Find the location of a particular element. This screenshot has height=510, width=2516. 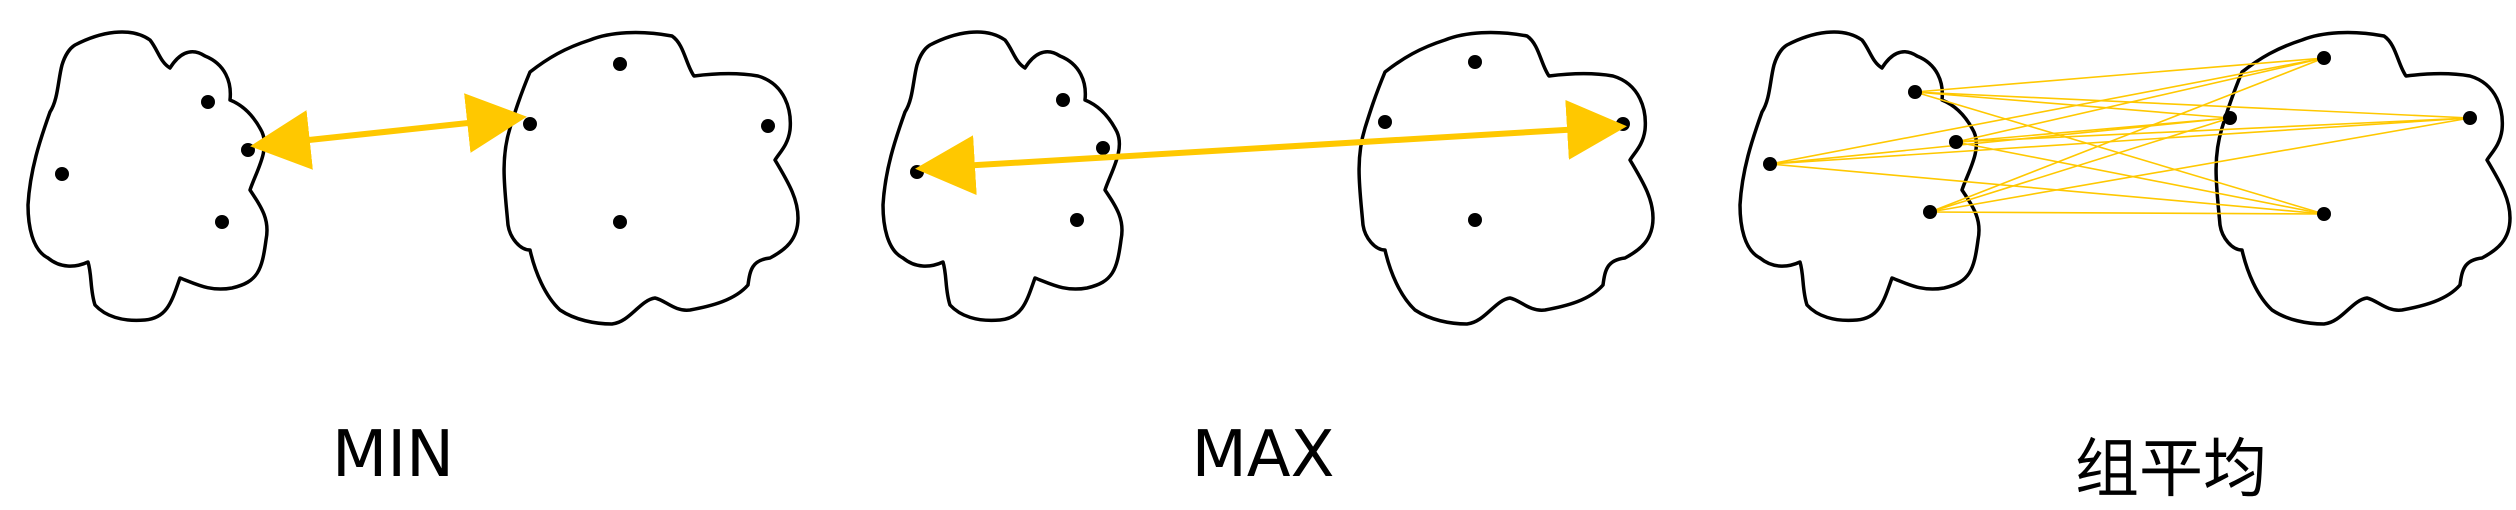

average-link-lines is located at coordinates (2120, 136).